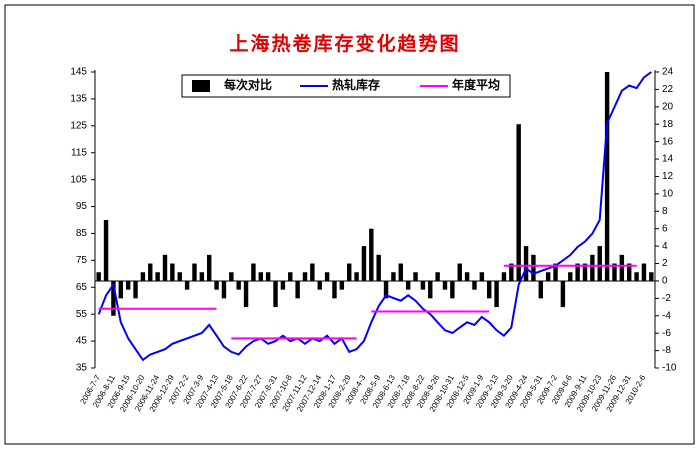 The width and height of the screenshot is (700, 455). What do you see at coordinates (666, 315) in the screenshot?
I see `y2-tick-label: -4` at bounding box center [666, 315].